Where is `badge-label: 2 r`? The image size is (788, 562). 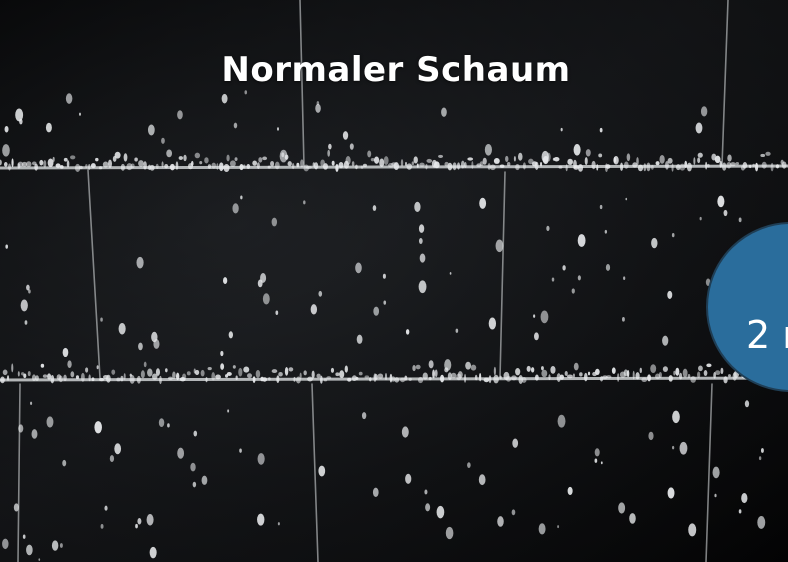
badge-label: 2 r is located at coordinates (767, 335).